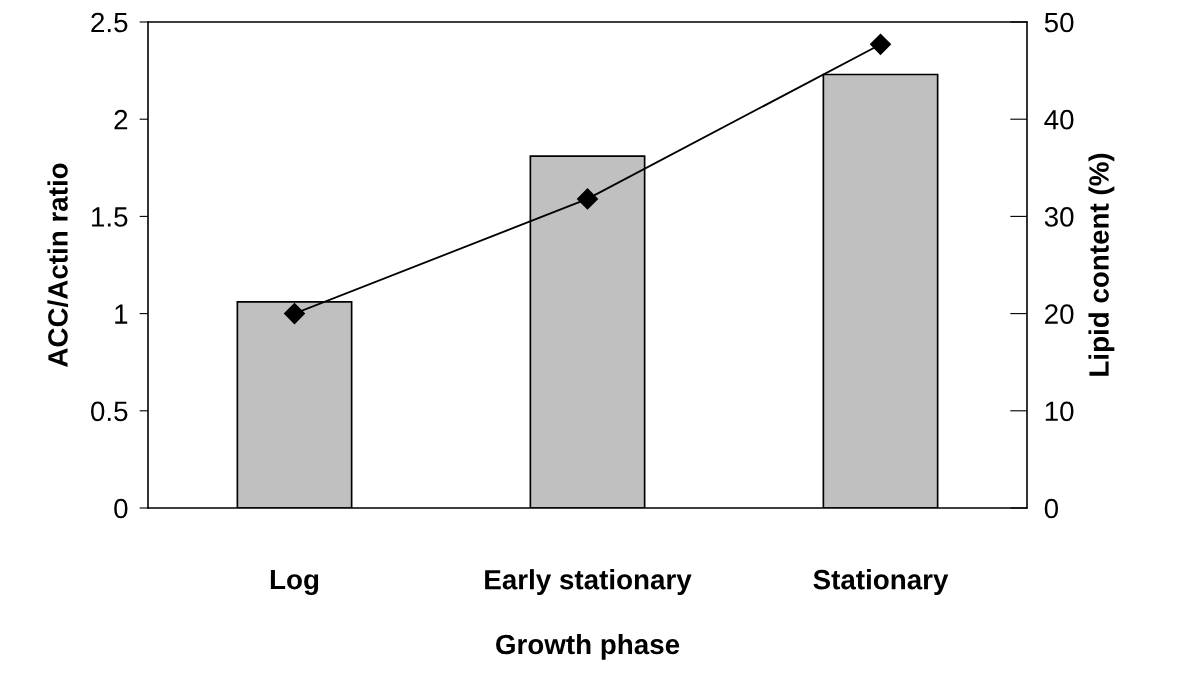  I want to click on y2-tick-label: 10, so click(1059, 411).